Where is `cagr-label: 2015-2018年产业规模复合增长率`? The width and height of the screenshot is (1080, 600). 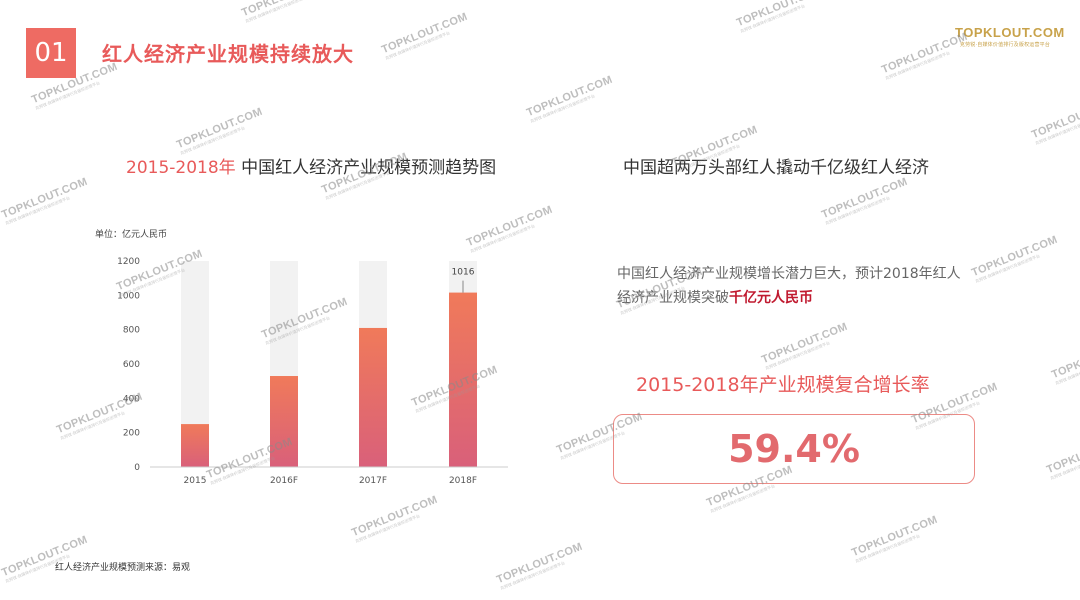
cagr-label: 2015-2018年产业规模复合增长率 is located at coordinates (783, 385).